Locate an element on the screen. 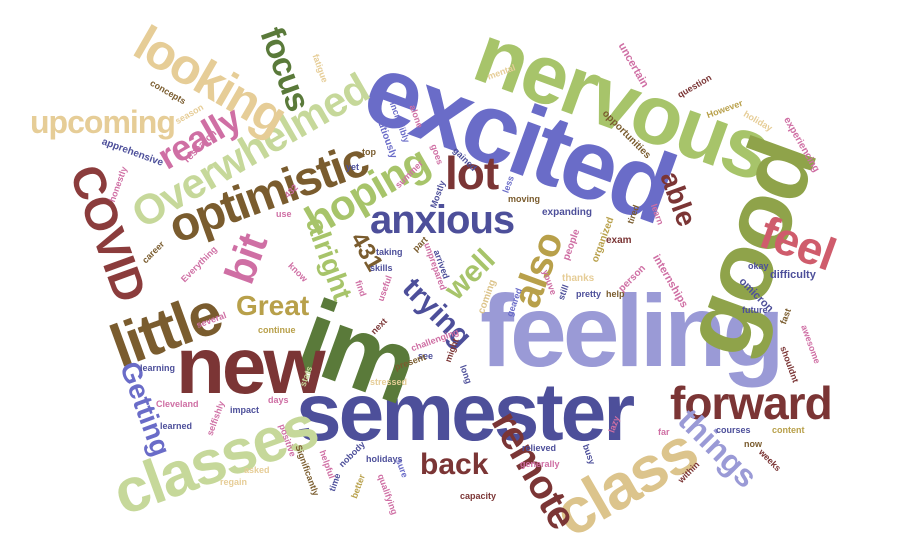 The width and height of the screenshot is (913, 557). word-future: future is located at coordinates (755, 310).